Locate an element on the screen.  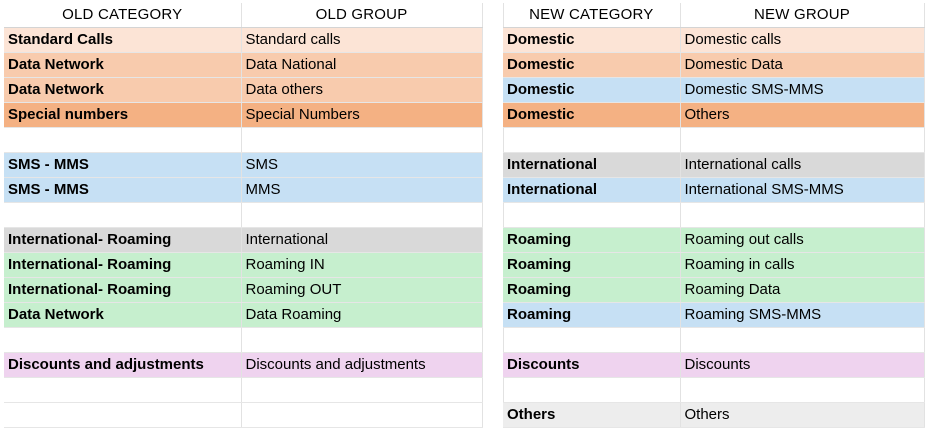
table-row: Roaming Roaming in calls is located at coordinates (714, 265).